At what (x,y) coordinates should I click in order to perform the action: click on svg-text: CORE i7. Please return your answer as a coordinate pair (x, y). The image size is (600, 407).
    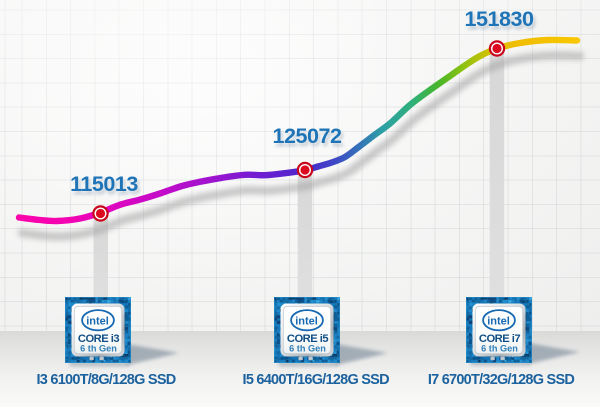
    Looking at the image, I should click on (500, 339).